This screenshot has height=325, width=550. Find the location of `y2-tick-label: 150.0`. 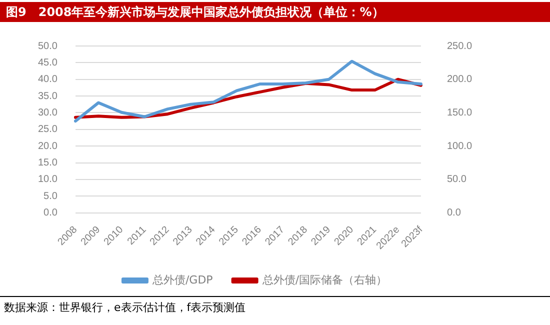

y2-tick-label: 150.0 is located at coordinates (459, 112).